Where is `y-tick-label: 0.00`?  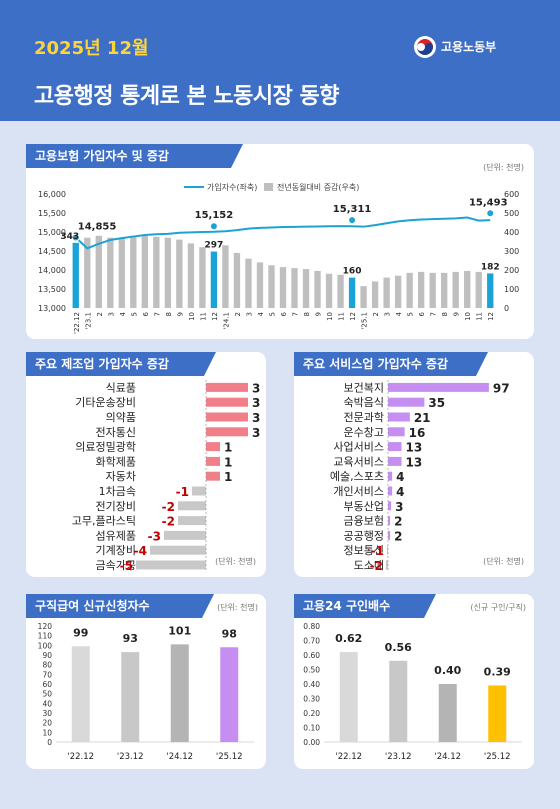
y-tick-label: 0.00 is located at coordinates (311, 742).